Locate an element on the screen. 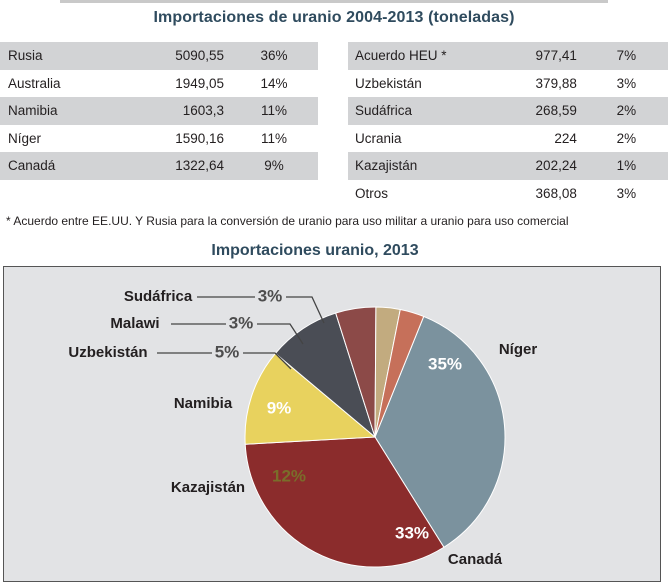 The width and height of the screenshot is (668, 588). table-row: Rusia 5090,55 36% is located at coordinates (159, 56).